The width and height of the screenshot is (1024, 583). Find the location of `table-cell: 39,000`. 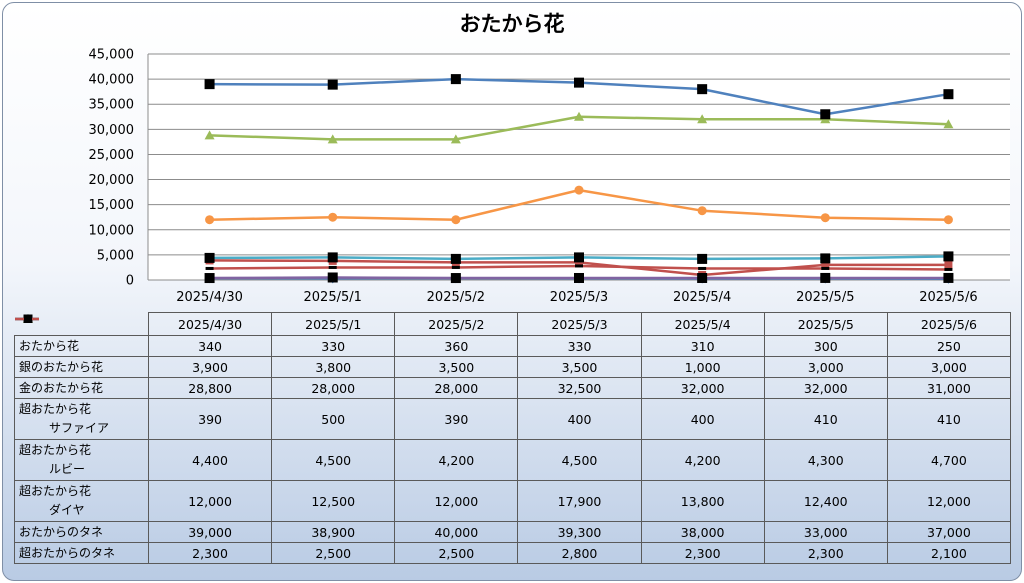

table-cell: 39,000 is located at coordinates (210, 532).